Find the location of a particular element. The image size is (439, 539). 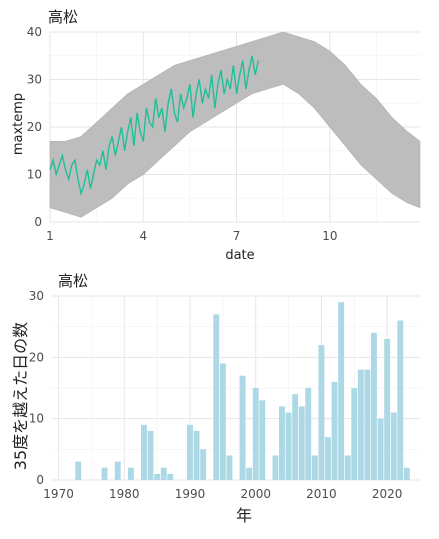

chart1-current-line is located at coordinates (154, 126).